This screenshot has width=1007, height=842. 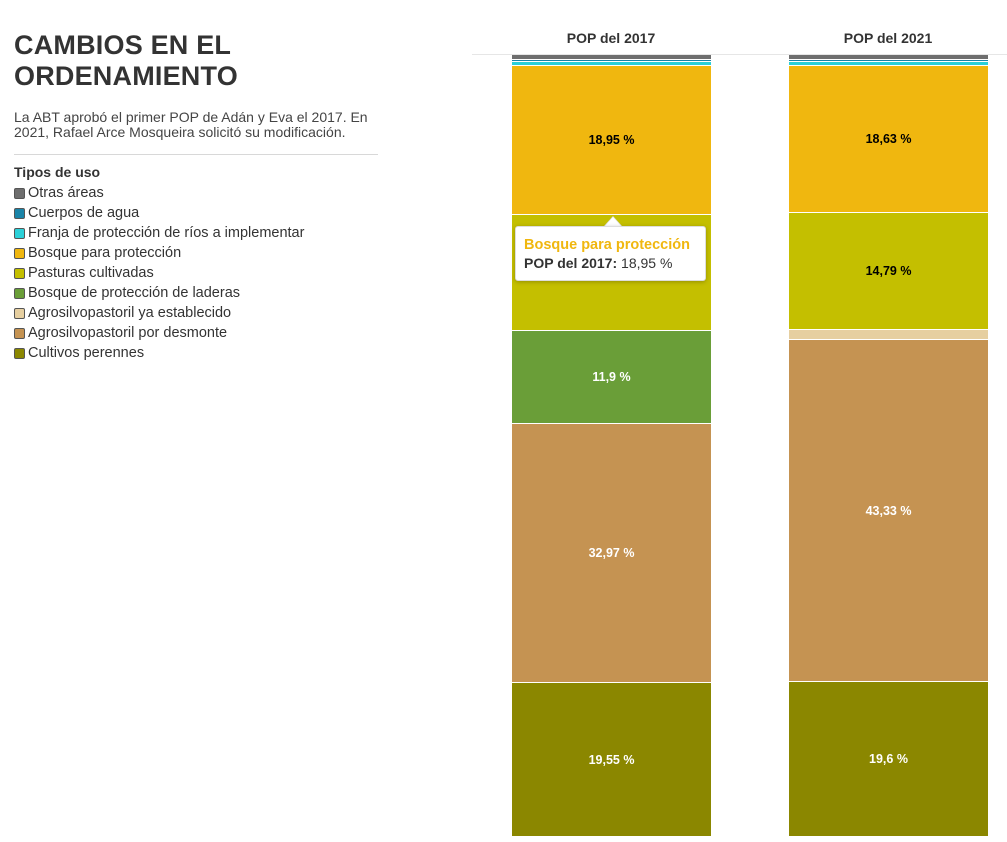 I want to click on legend-label: Otras áreas, so click(x=66, y=193).